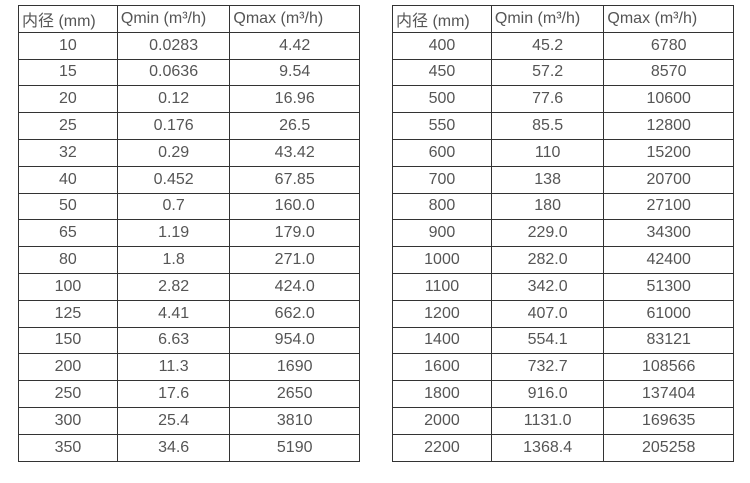  I want to click on table-cell: 20700, so click(668, 179).